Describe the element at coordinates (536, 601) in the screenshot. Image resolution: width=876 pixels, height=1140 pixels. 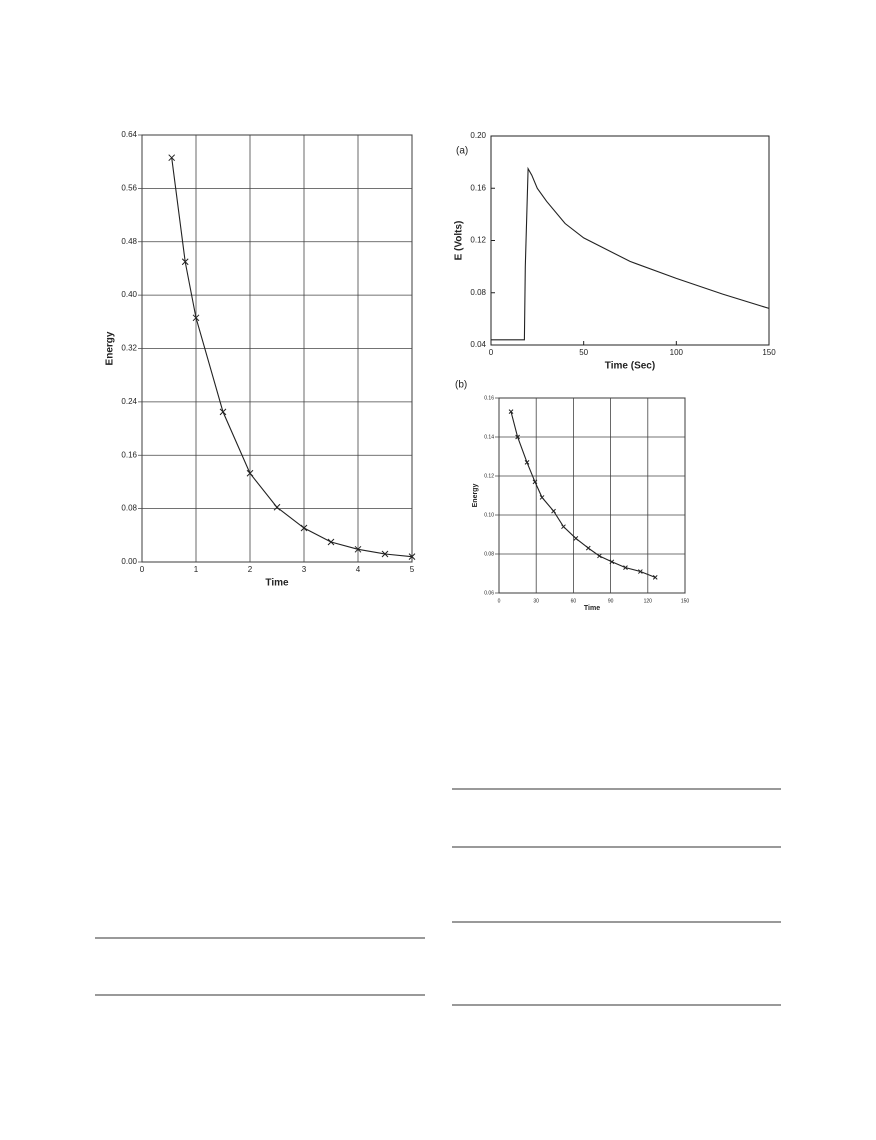
I see `x-tick-label: 30` at that location.